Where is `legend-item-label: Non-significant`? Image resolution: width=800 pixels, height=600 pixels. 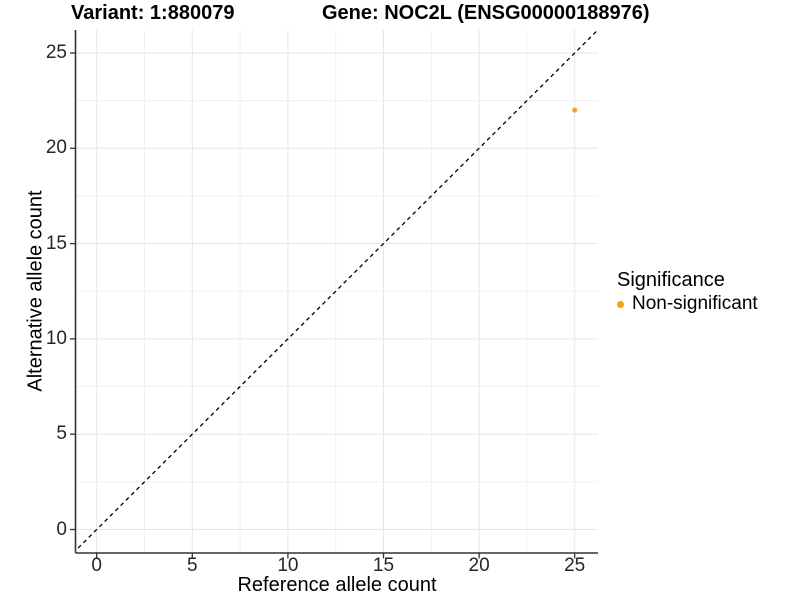 legend-item-label: Non-significant is located at coordinates (695, 303).